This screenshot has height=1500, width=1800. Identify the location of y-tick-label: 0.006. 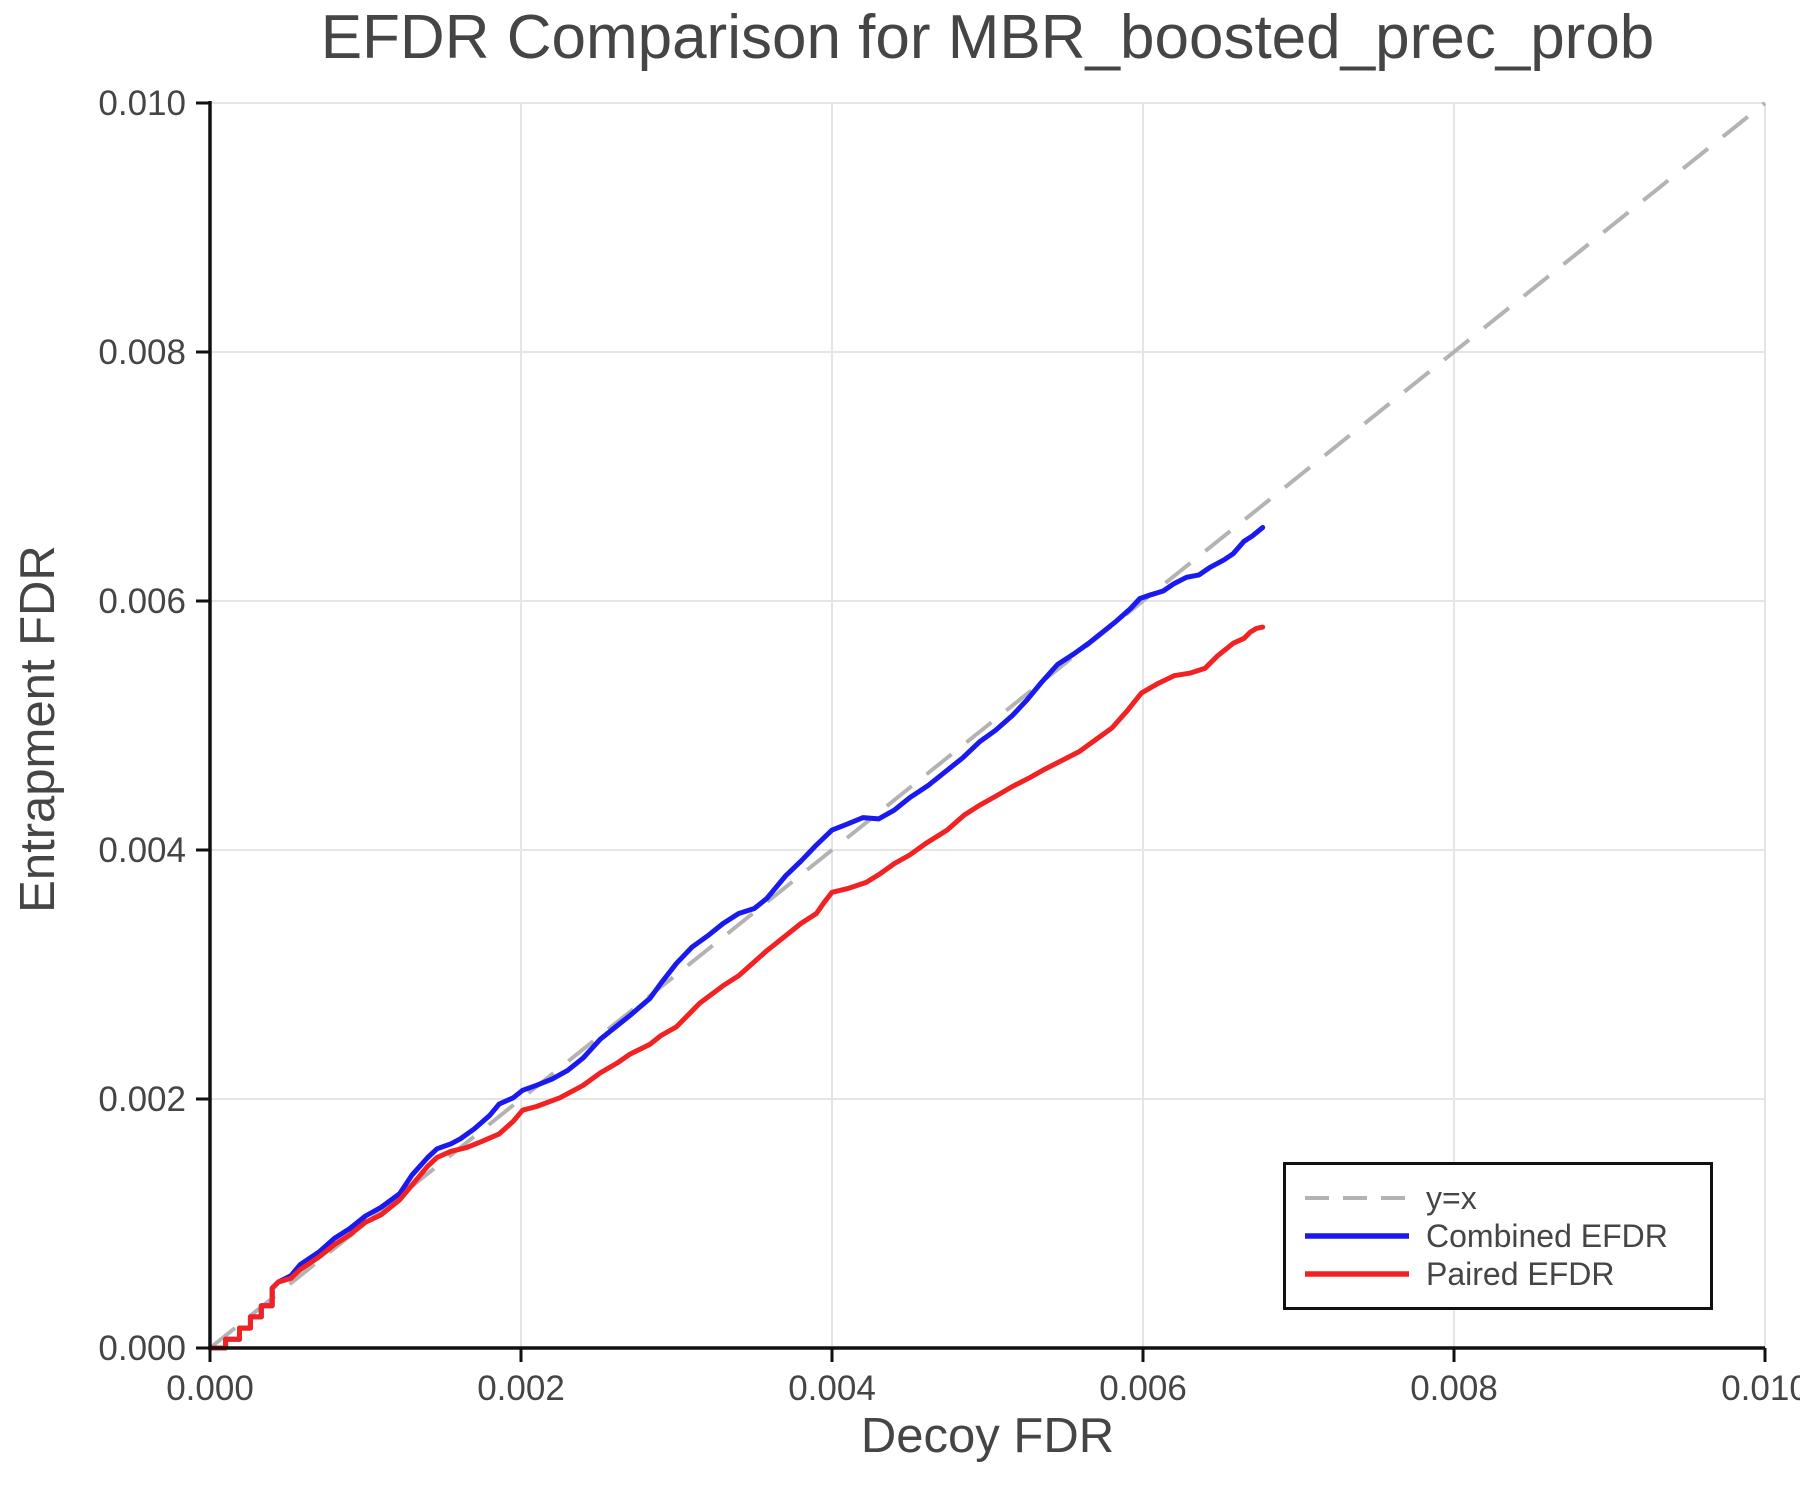
(142, 601).